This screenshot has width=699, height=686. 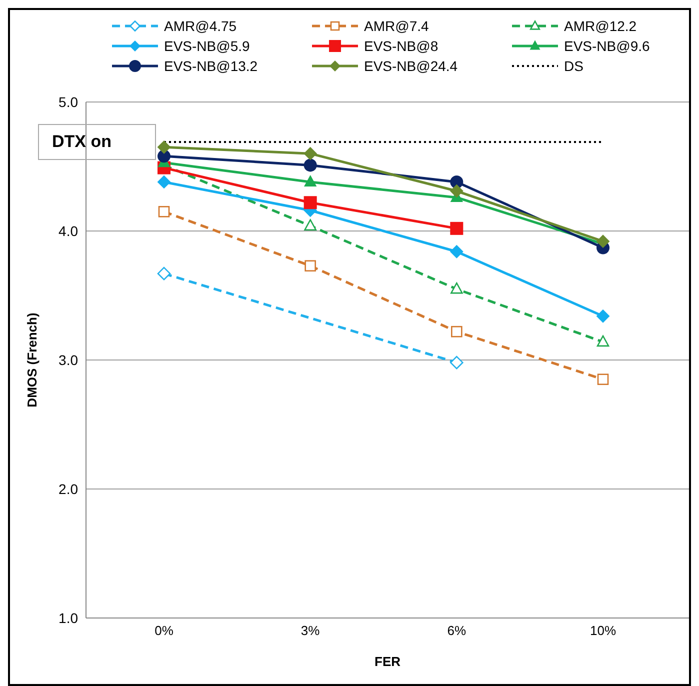 I want to click on legend-label: EVS-NB@5.9, so click(x=207, y=46).